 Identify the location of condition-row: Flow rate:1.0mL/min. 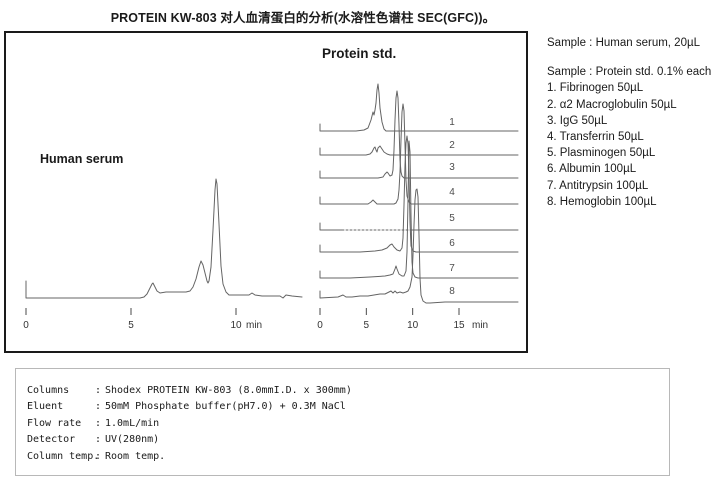
(342, 424).